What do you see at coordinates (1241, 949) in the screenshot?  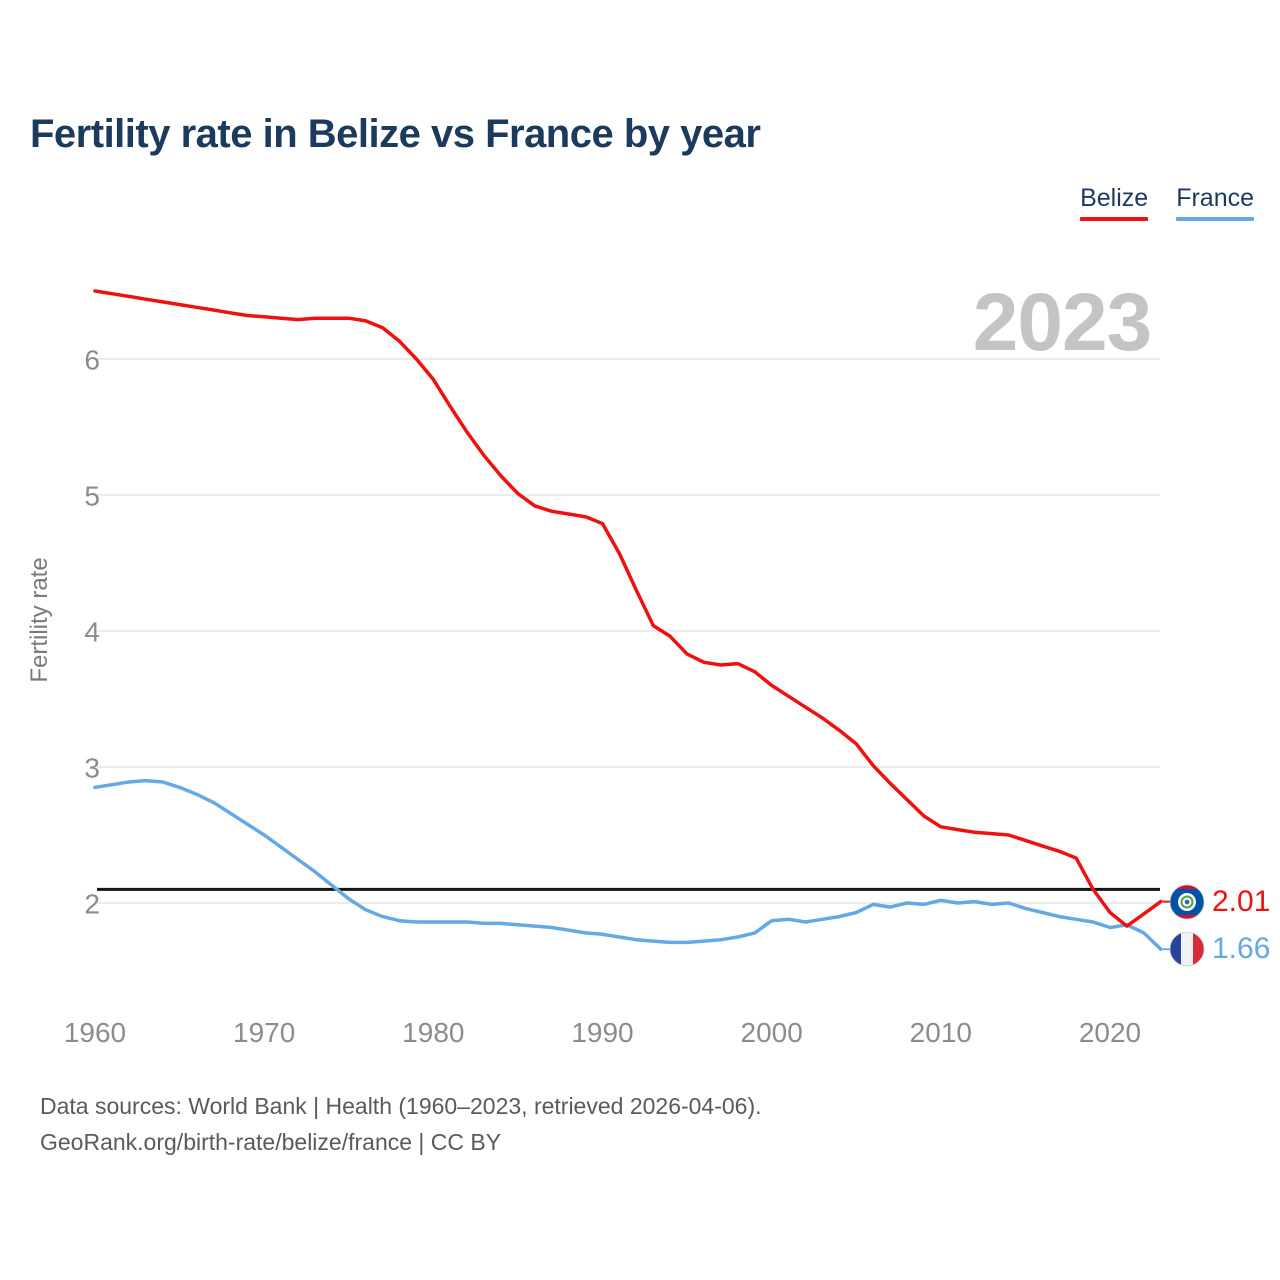 I see `end-value-france: 1.66` at bounding box center [1241, 949].